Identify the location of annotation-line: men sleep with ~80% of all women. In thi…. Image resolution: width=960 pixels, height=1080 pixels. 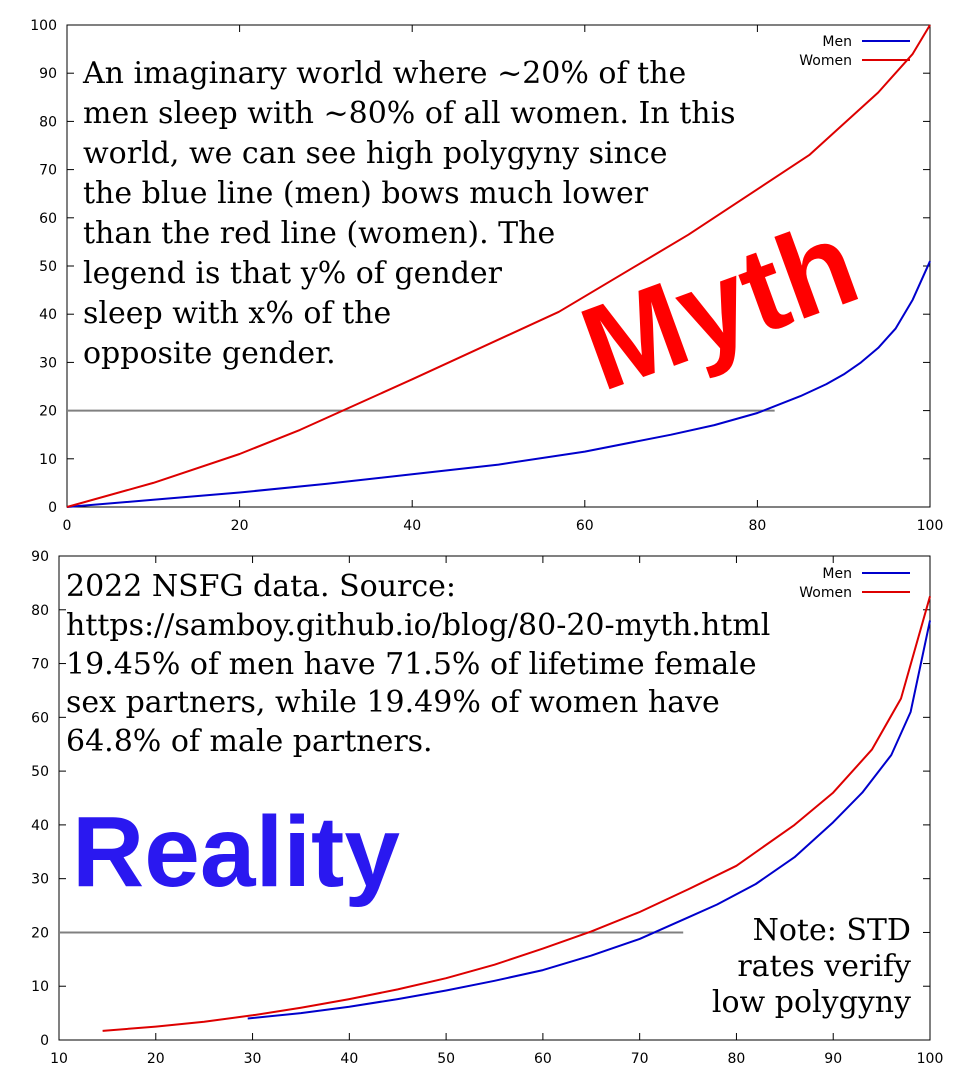
(409, 113).